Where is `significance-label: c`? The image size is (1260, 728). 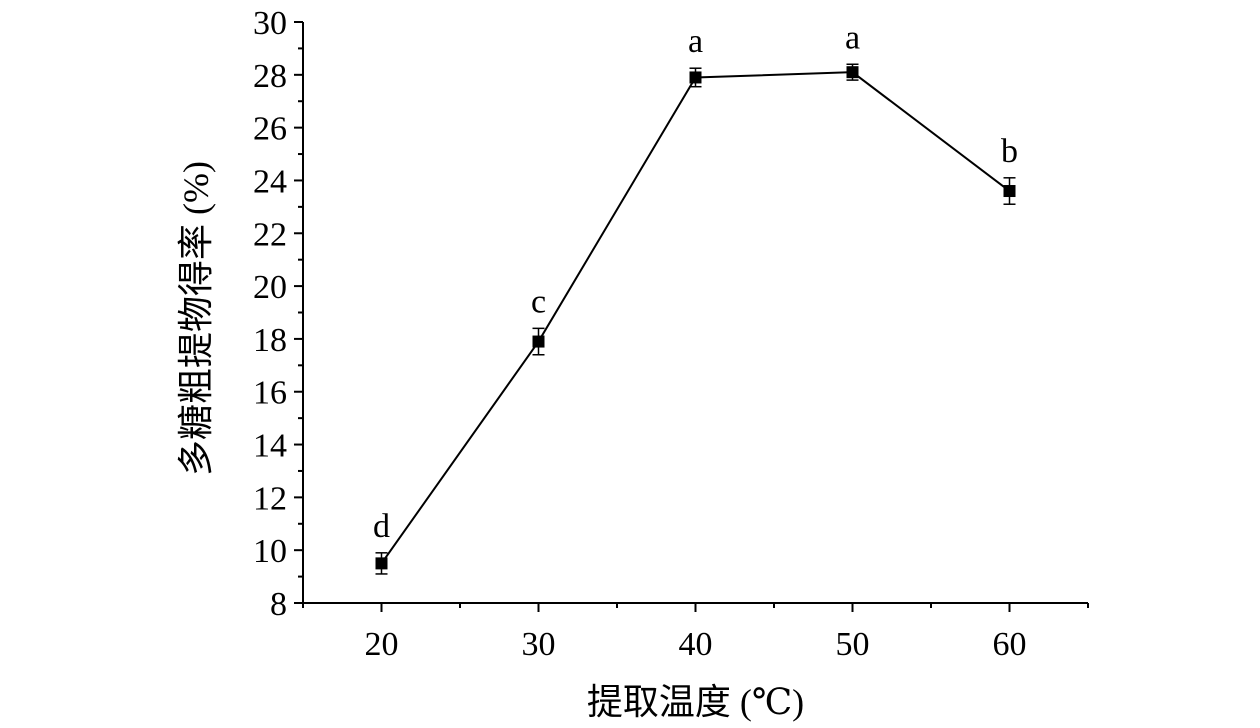
significance-label: c is located at coordinates (538, 301).